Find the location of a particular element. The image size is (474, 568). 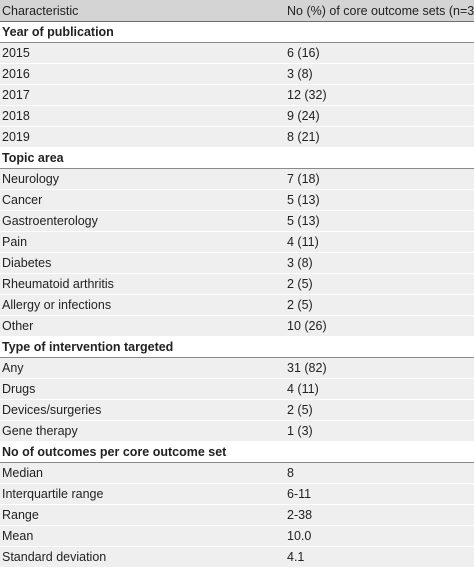

table-row: 2017 12 (32) is located at coordinates (237, 95).